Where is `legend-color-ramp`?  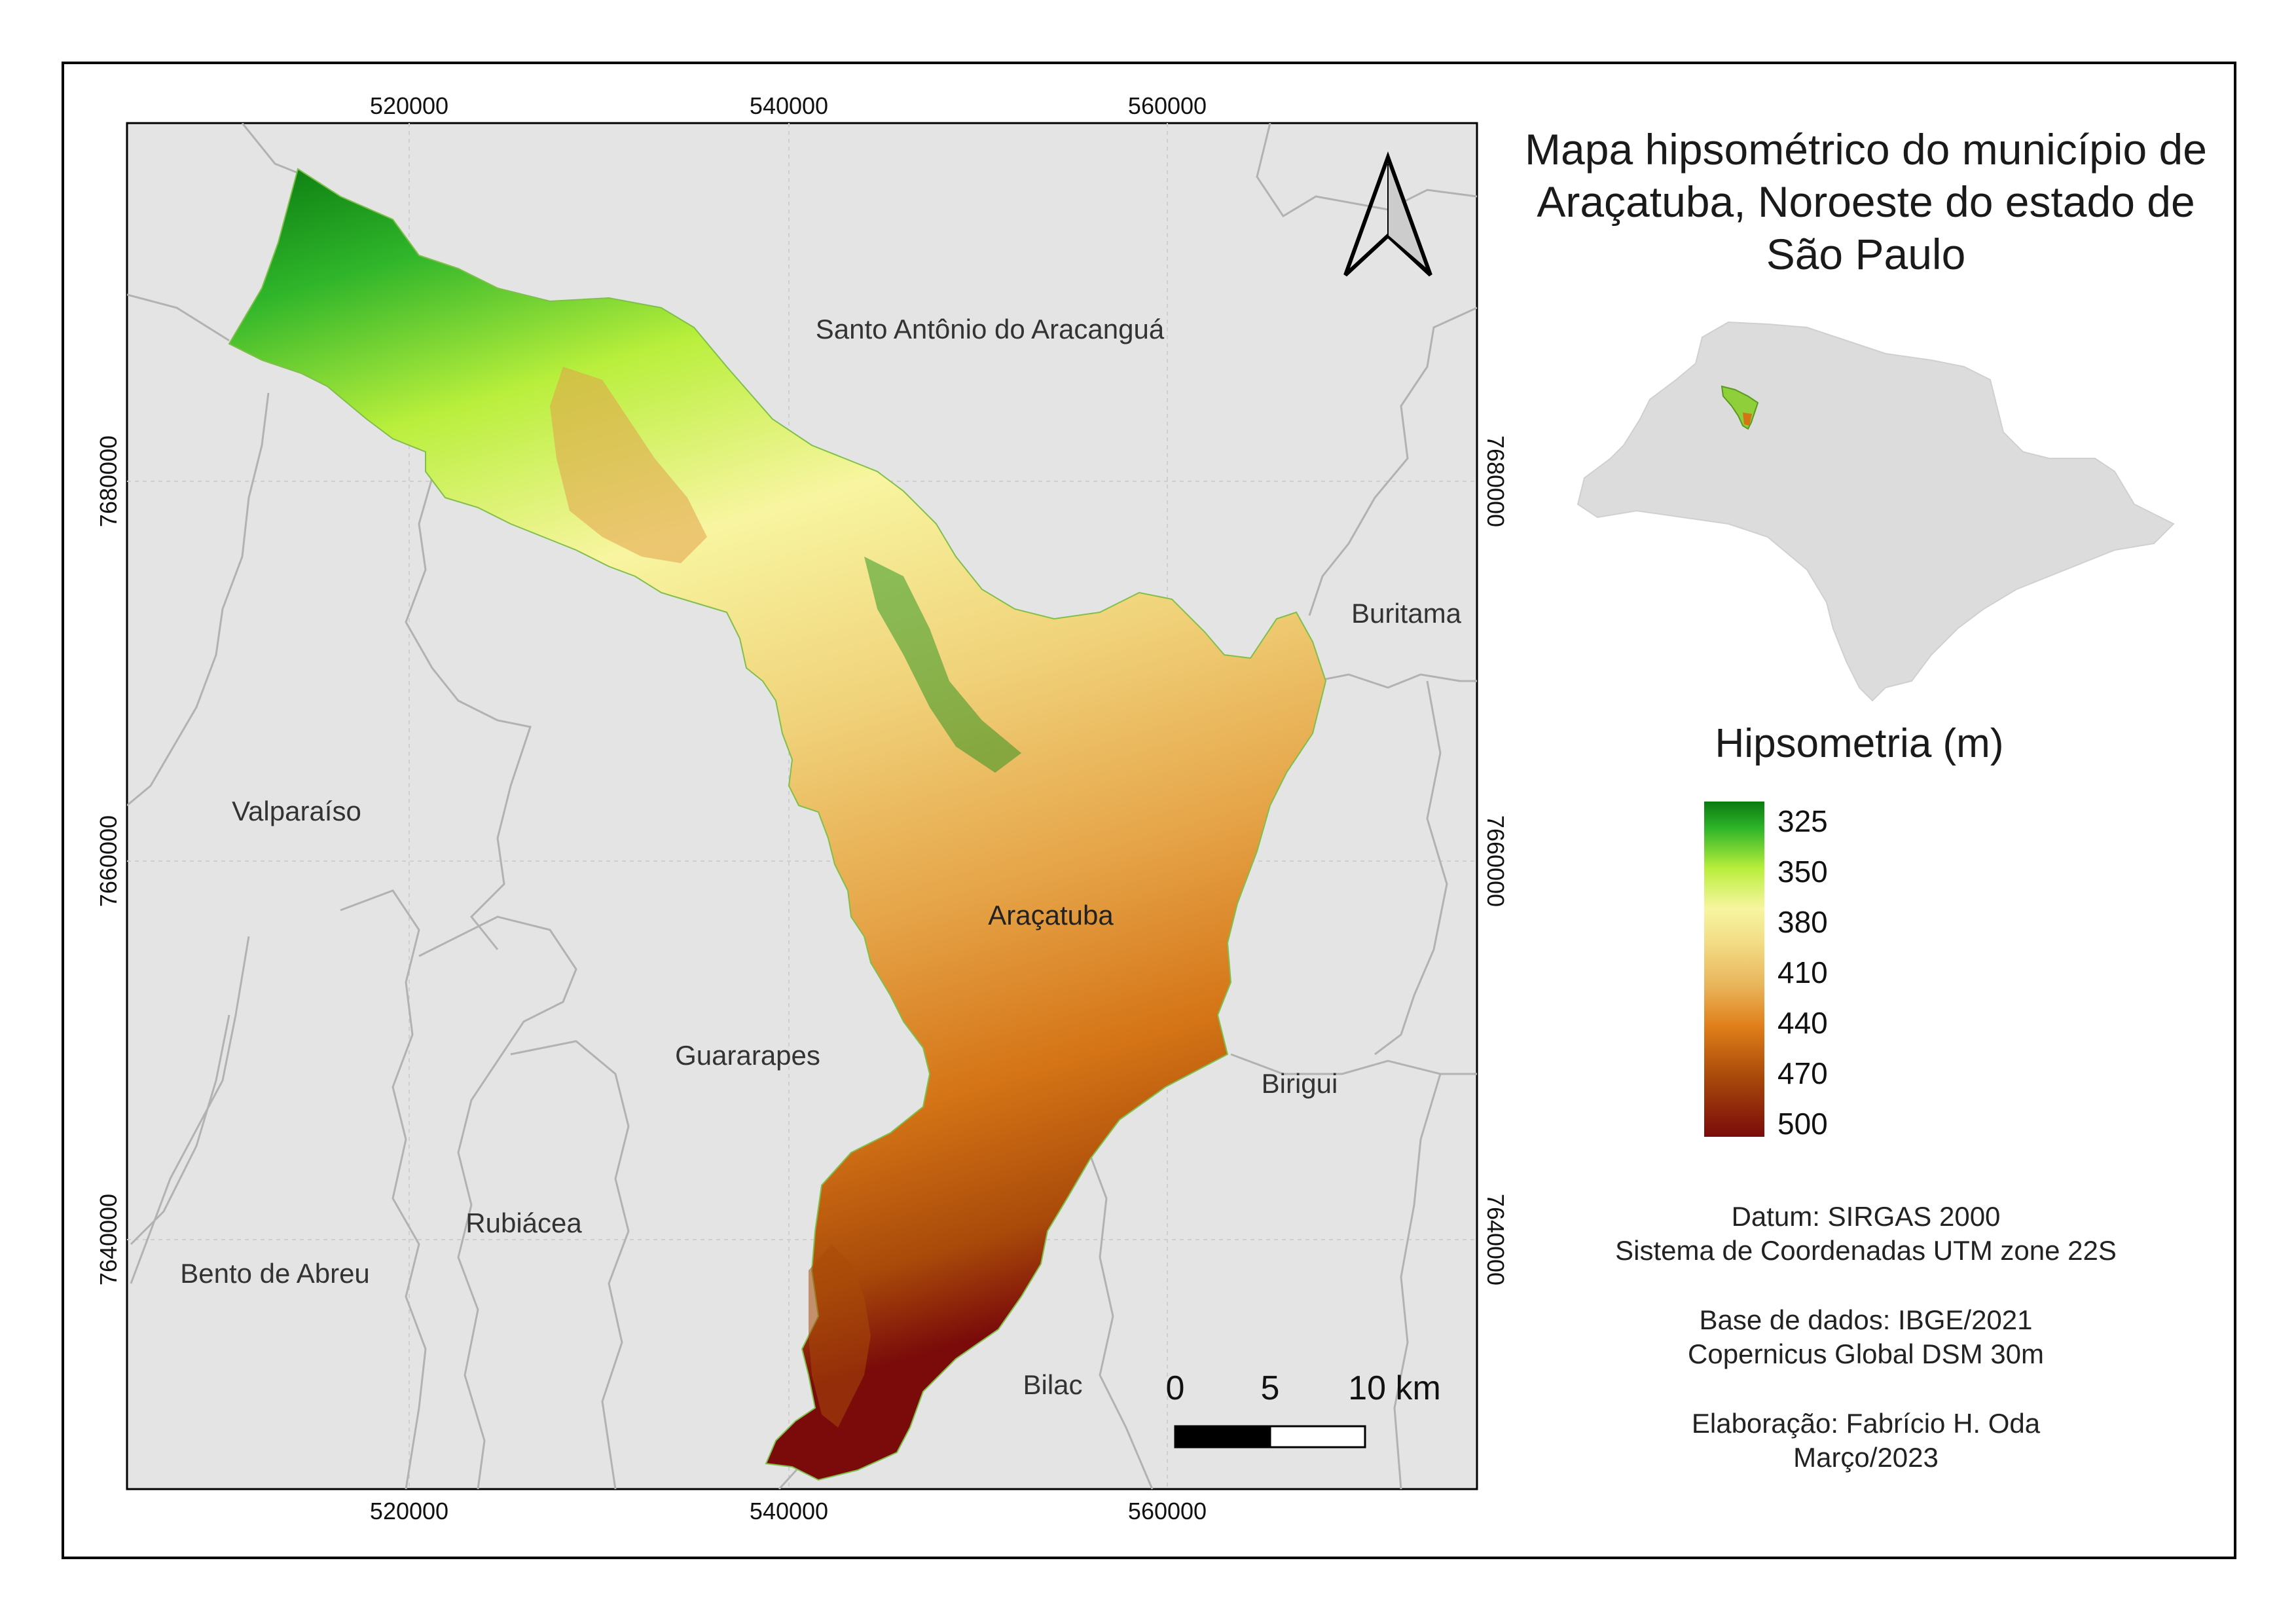
legend-color-ramp is located at coordinates (1734, 969).